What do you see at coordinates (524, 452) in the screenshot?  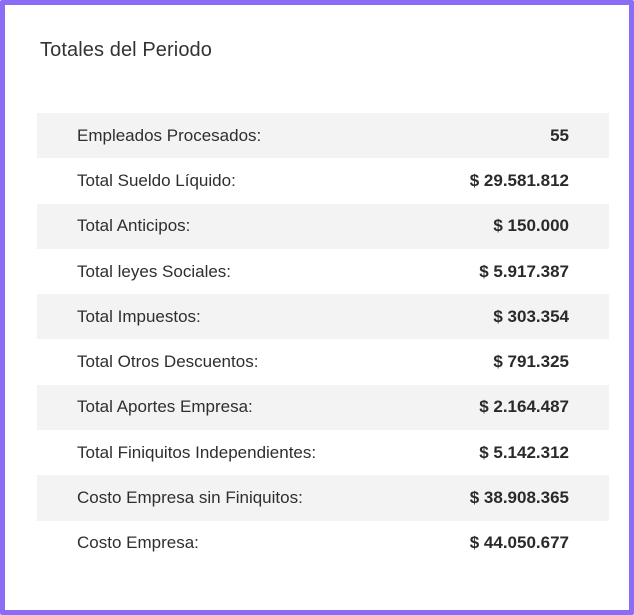 I see `row-value: $ 5.142.312` at bounding box center [524, 452].